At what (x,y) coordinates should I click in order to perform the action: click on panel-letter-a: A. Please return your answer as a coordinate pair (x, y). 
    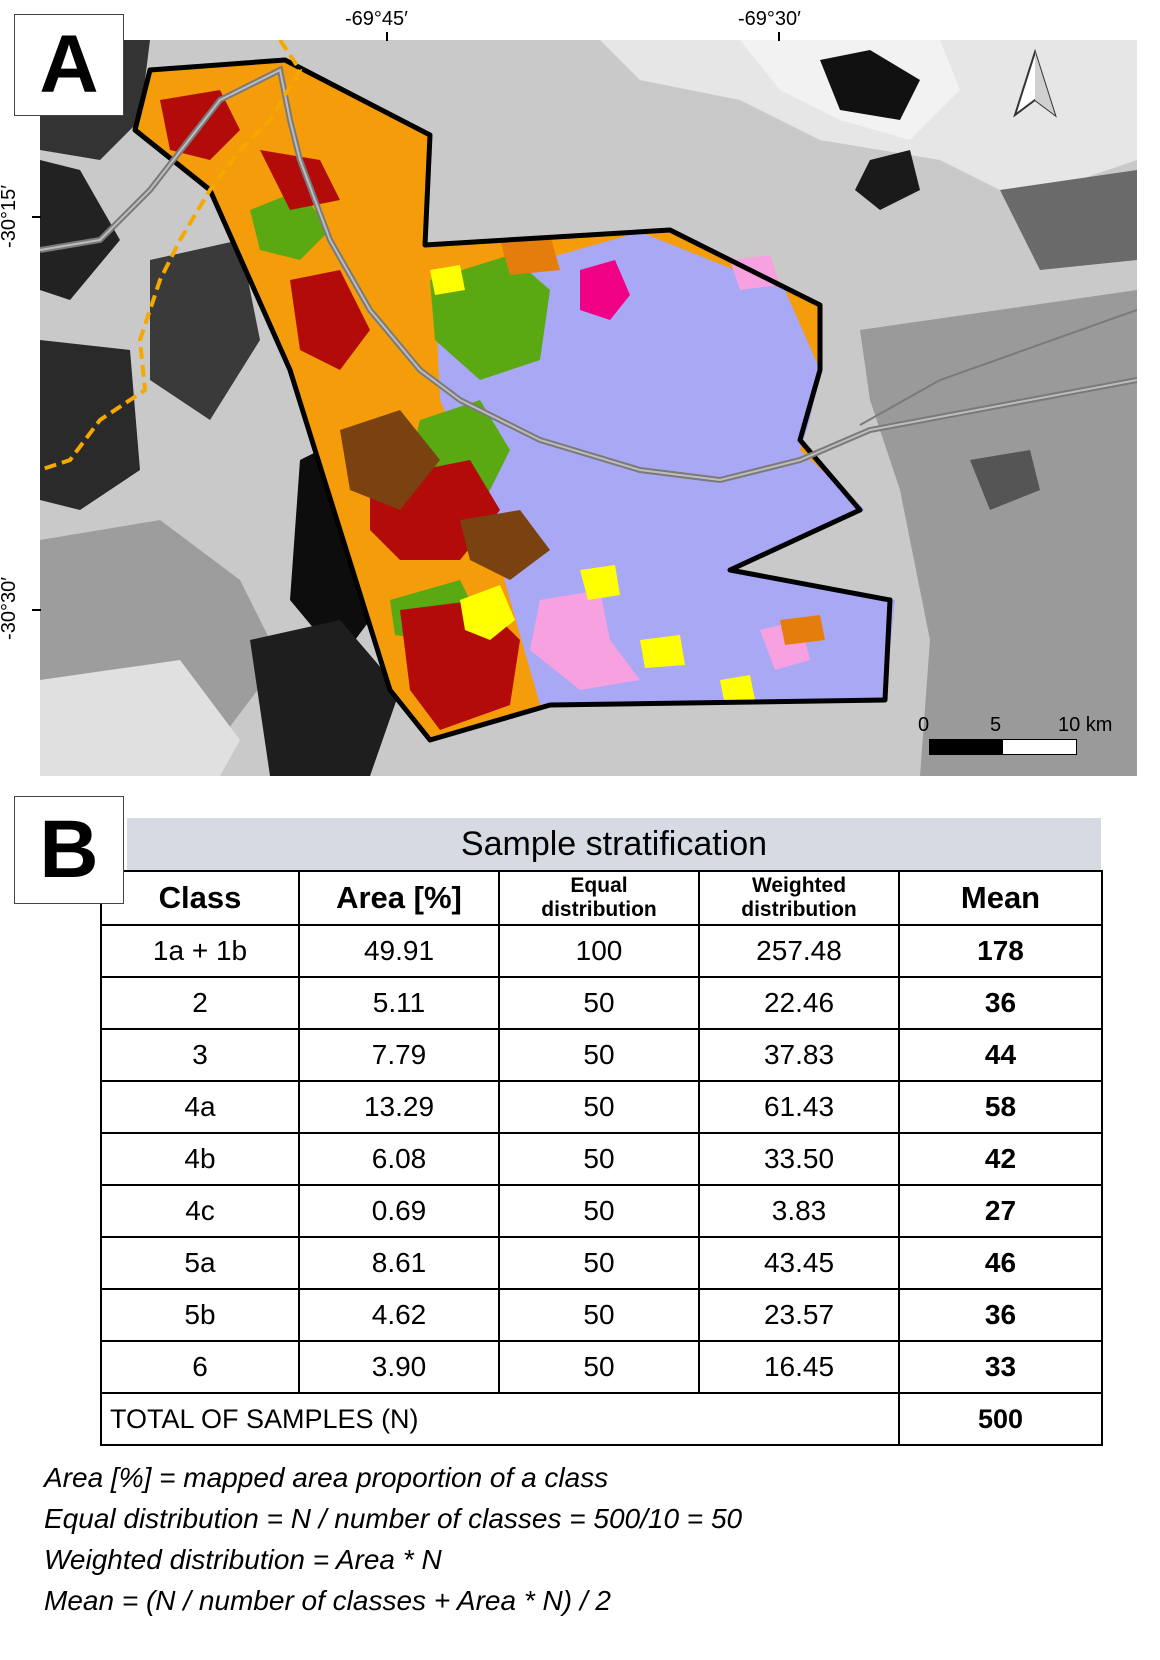
    Looking at the image, I should click on (69, 65).